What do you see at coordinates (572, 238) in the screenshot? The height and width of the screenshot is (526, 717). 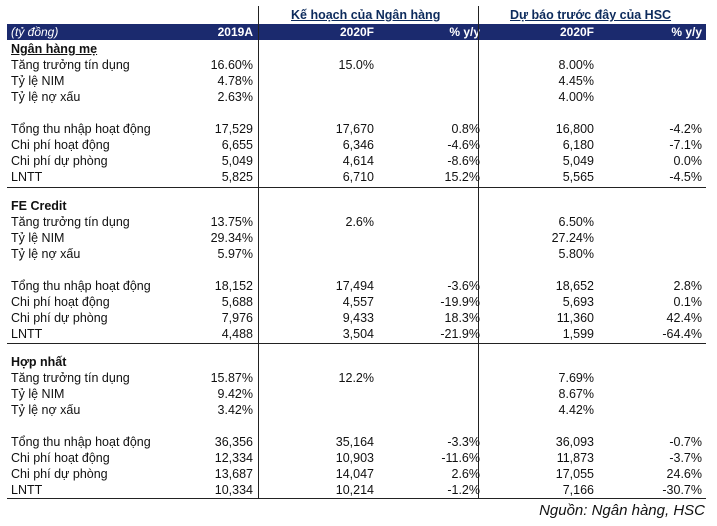 I see `table-cell: 27.24%` at bounding box center [572, 238].